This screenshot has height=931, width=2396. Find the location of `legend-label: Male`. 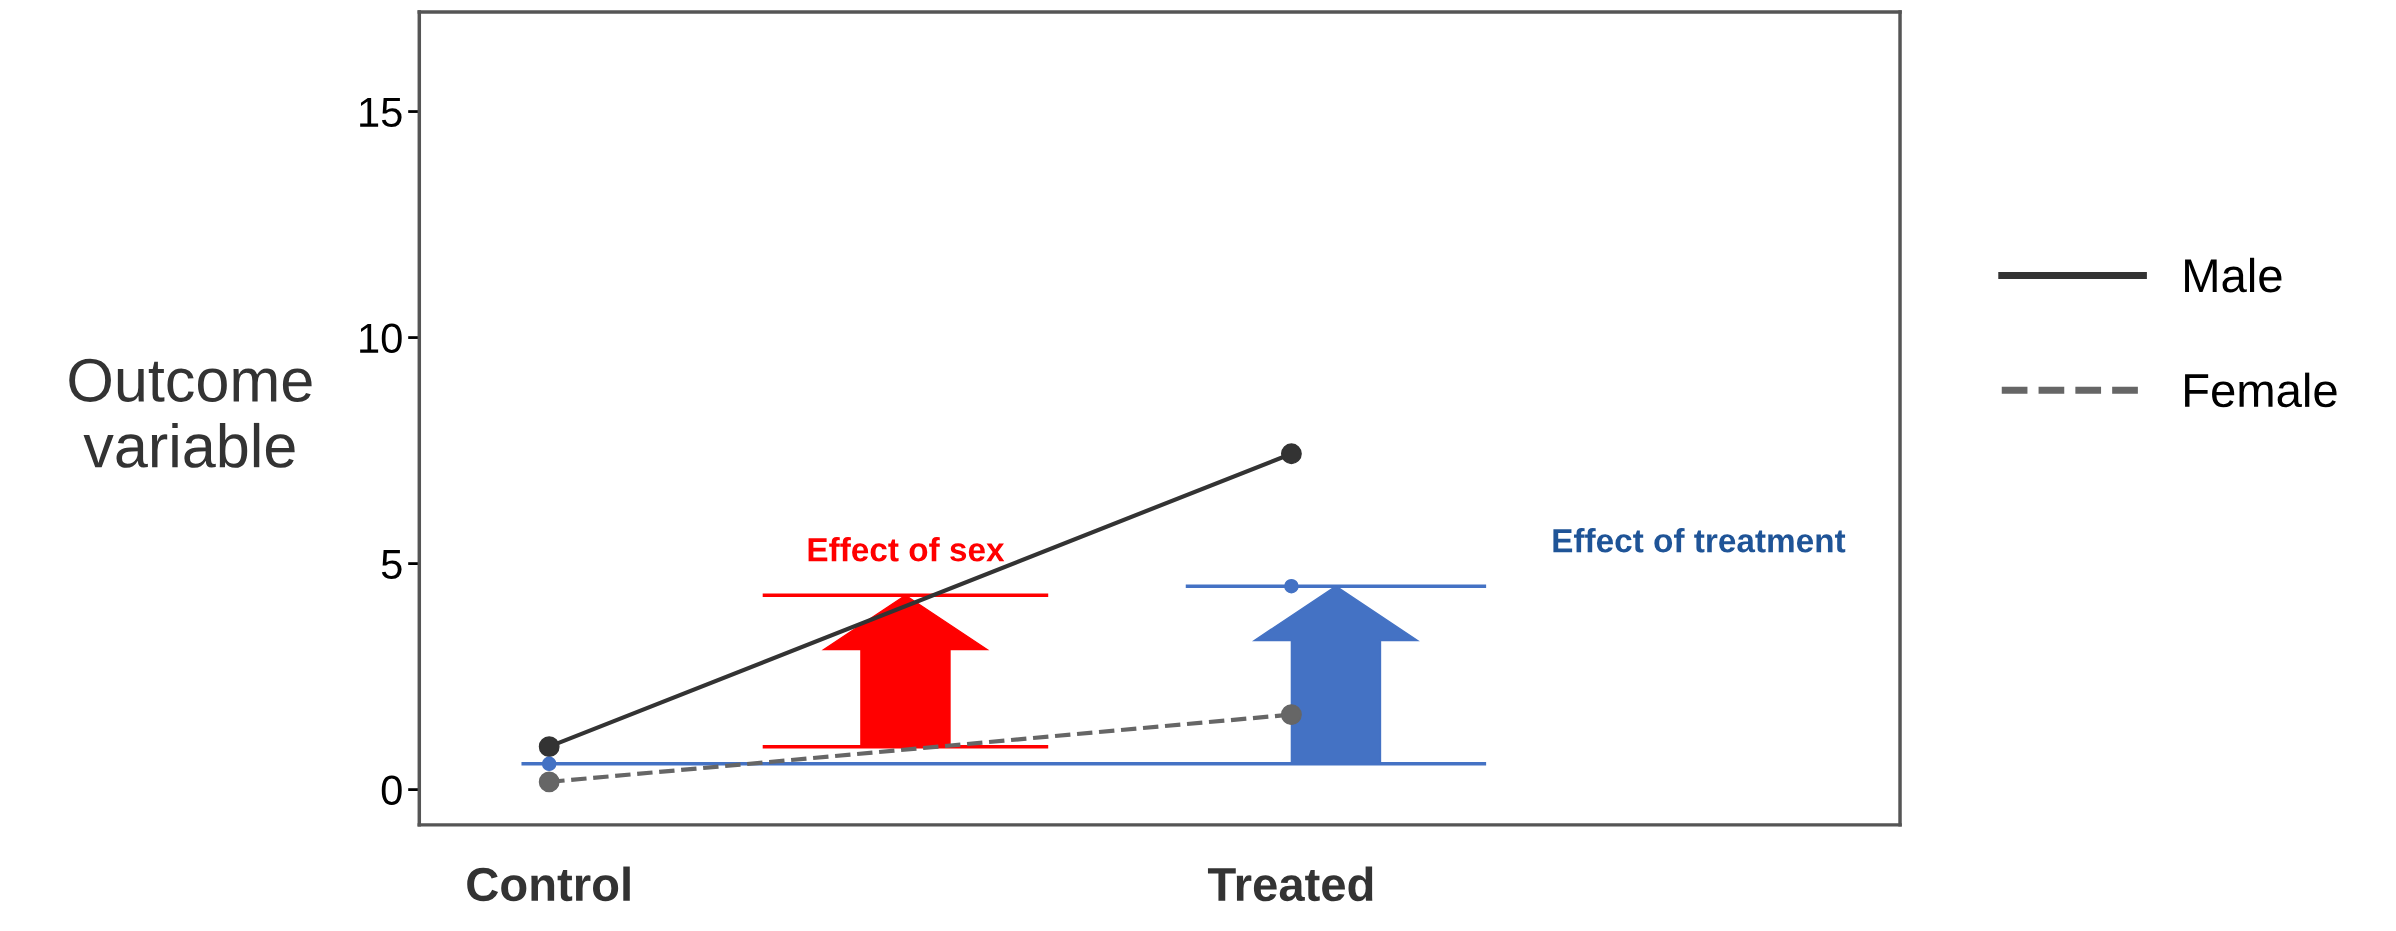

legend-label: Male is located at coordinates (2233, 275).